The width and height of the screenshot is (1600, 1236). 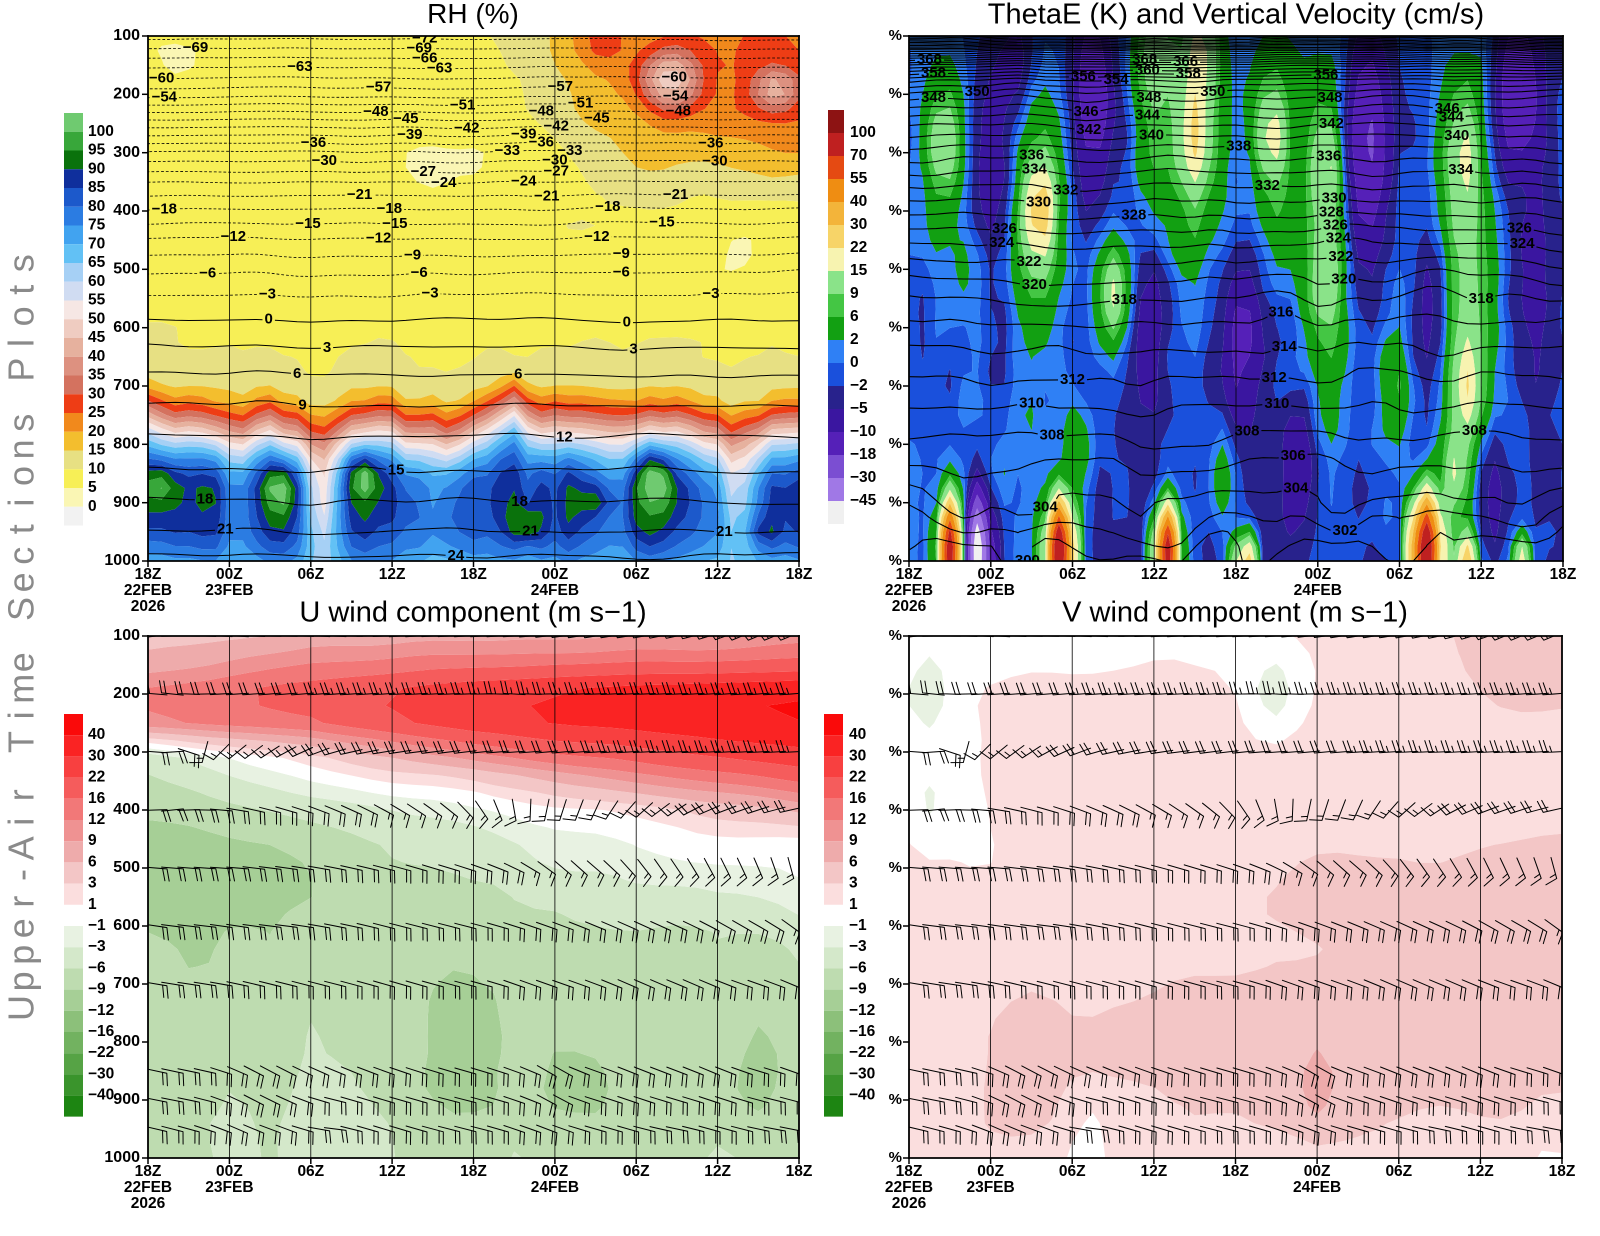 I want to click on svg-text: 75, so click(x=97, y=225).